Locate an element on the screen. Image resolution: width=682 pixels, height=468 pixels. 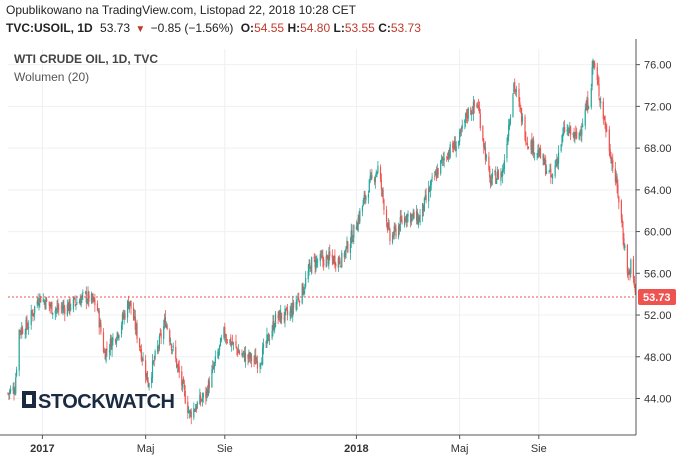
y-tick-label: 48.00 is located at coordinates (658, 358).